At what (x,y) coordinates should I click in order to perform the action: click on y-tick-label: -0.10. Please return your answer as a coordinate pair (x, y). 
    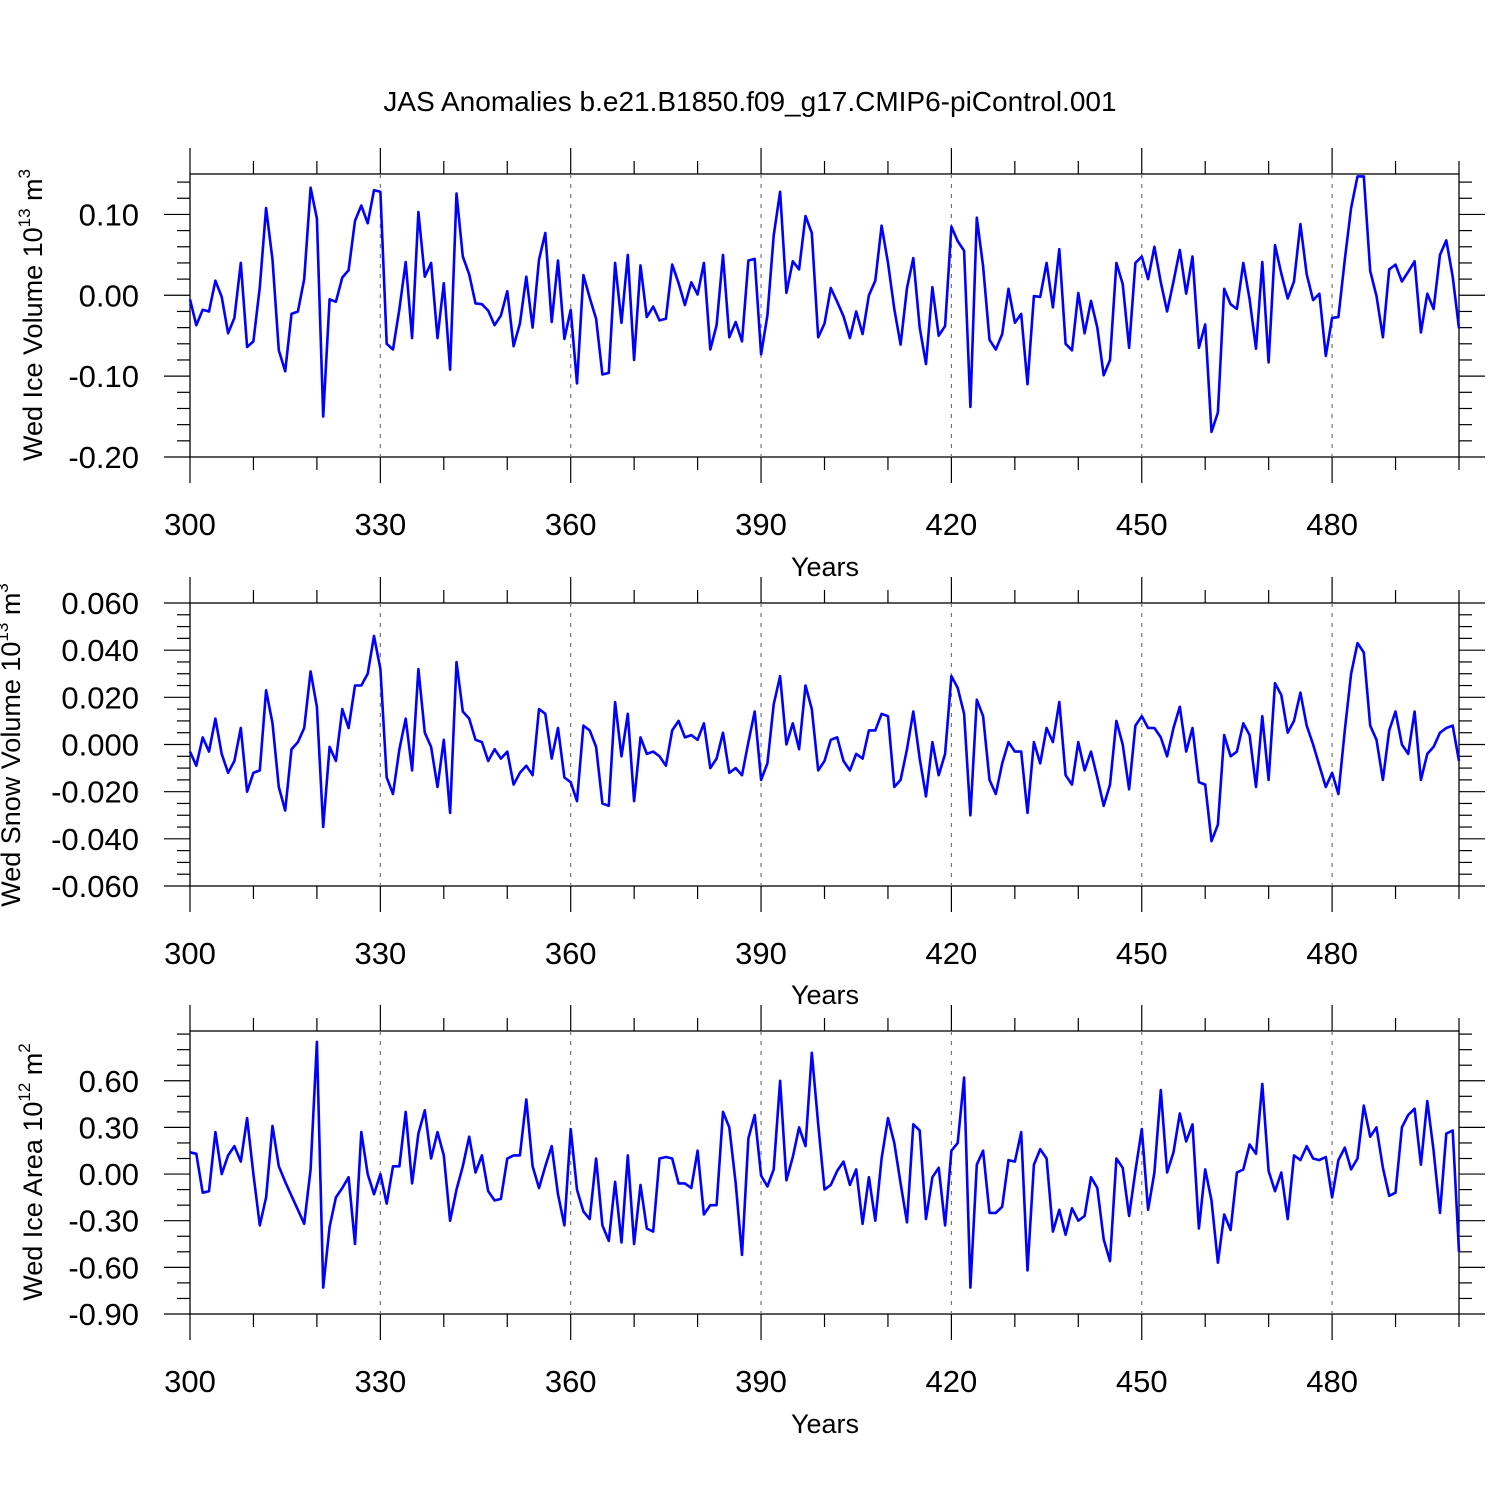
    Looking at the image, I should click on (103, 376).